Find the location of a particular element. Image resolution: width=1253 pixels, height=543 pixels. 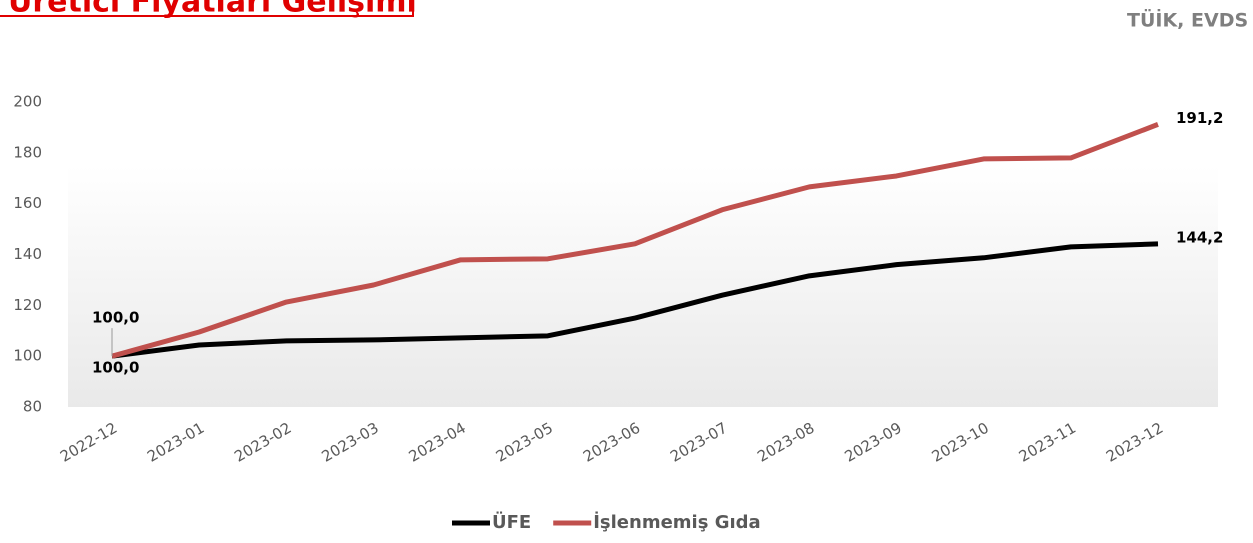

y-tick-label: 140 is located at coordinates (27, 254).